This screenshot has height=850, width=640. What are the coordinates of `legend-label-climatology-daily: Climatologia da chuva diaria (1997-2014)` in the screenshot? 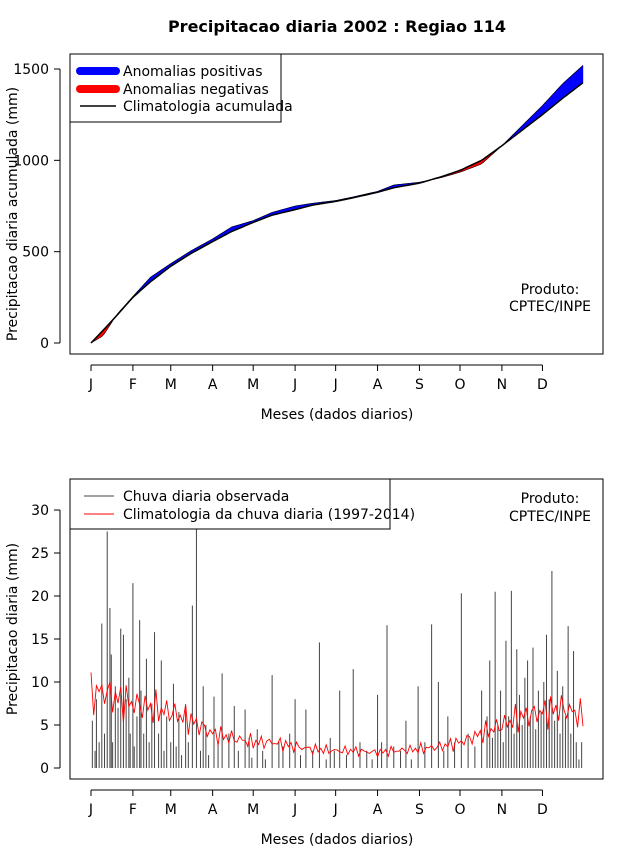 It's located at (269, 515).